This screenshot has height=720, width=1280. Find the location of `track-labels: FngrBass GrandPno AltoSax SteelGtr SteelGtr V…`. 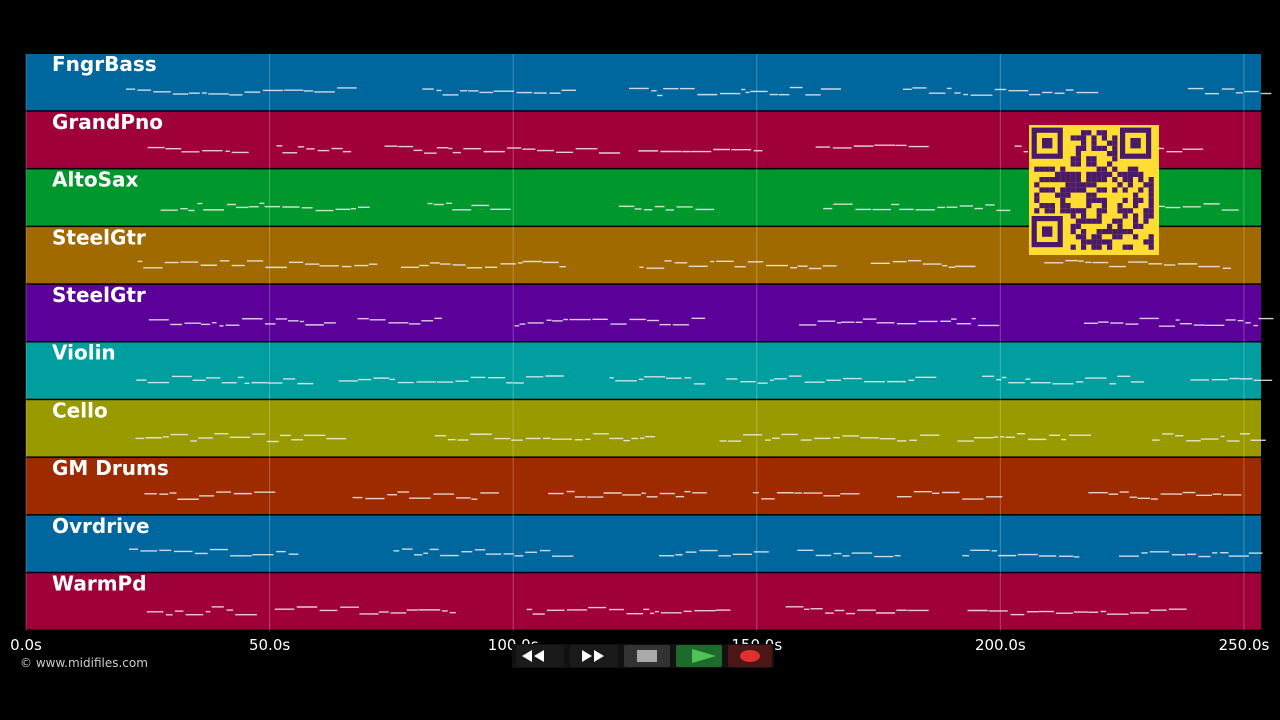

track-labels: FngrBass GrandPno AltoSax SteelGtr SteelGtr V… is located at coordinates (110, 323).